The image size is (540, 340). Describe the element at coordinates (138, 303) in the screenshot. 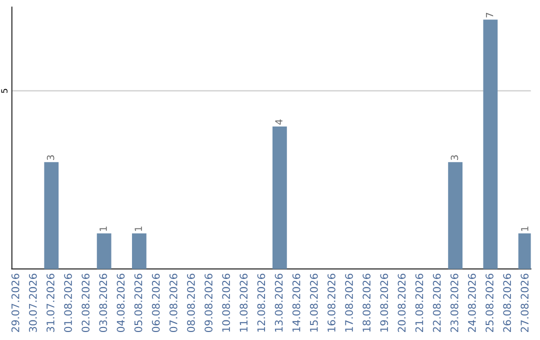

I see `x-tick-label: 05.08.2026` at that location.